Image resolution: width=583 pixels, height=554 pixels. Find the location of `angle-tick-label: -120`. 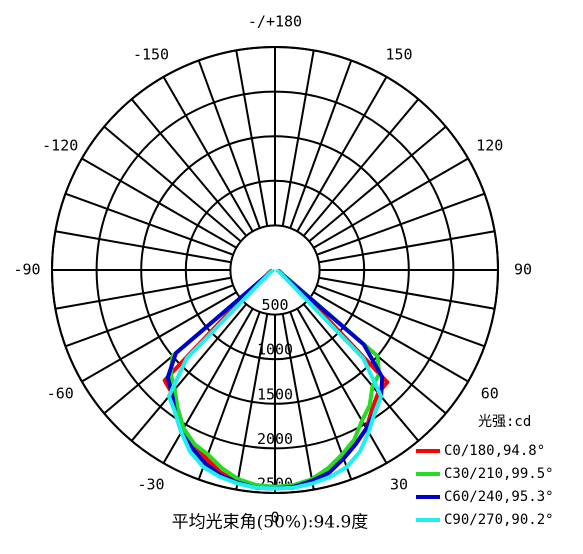

angle-tick-label: -120 is located at coordinates (60, 146).